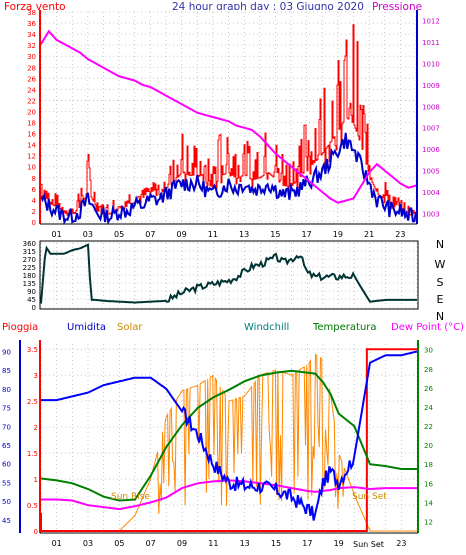 The image size is (466, 555). Describe the element at coordinates (244, 234) in the screenshot. I see `wind-x-tick: 13` at that location.